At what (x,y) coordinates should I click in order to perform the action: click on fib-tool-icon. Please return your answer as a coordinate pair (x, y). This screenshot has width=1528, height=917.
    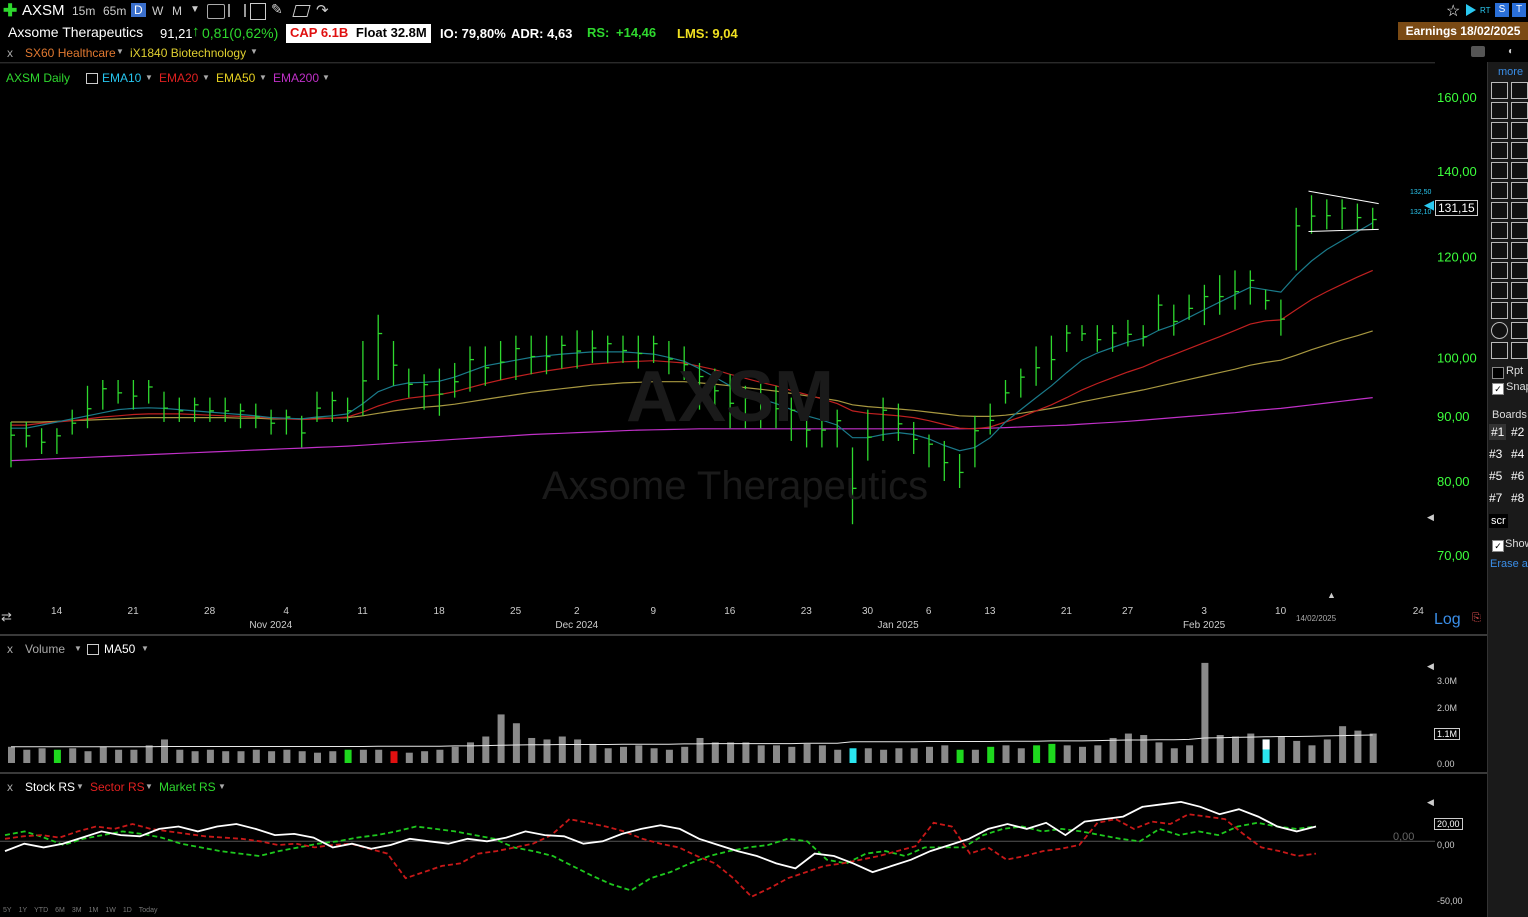
    Looking at the image, I should click on (1519, 150).